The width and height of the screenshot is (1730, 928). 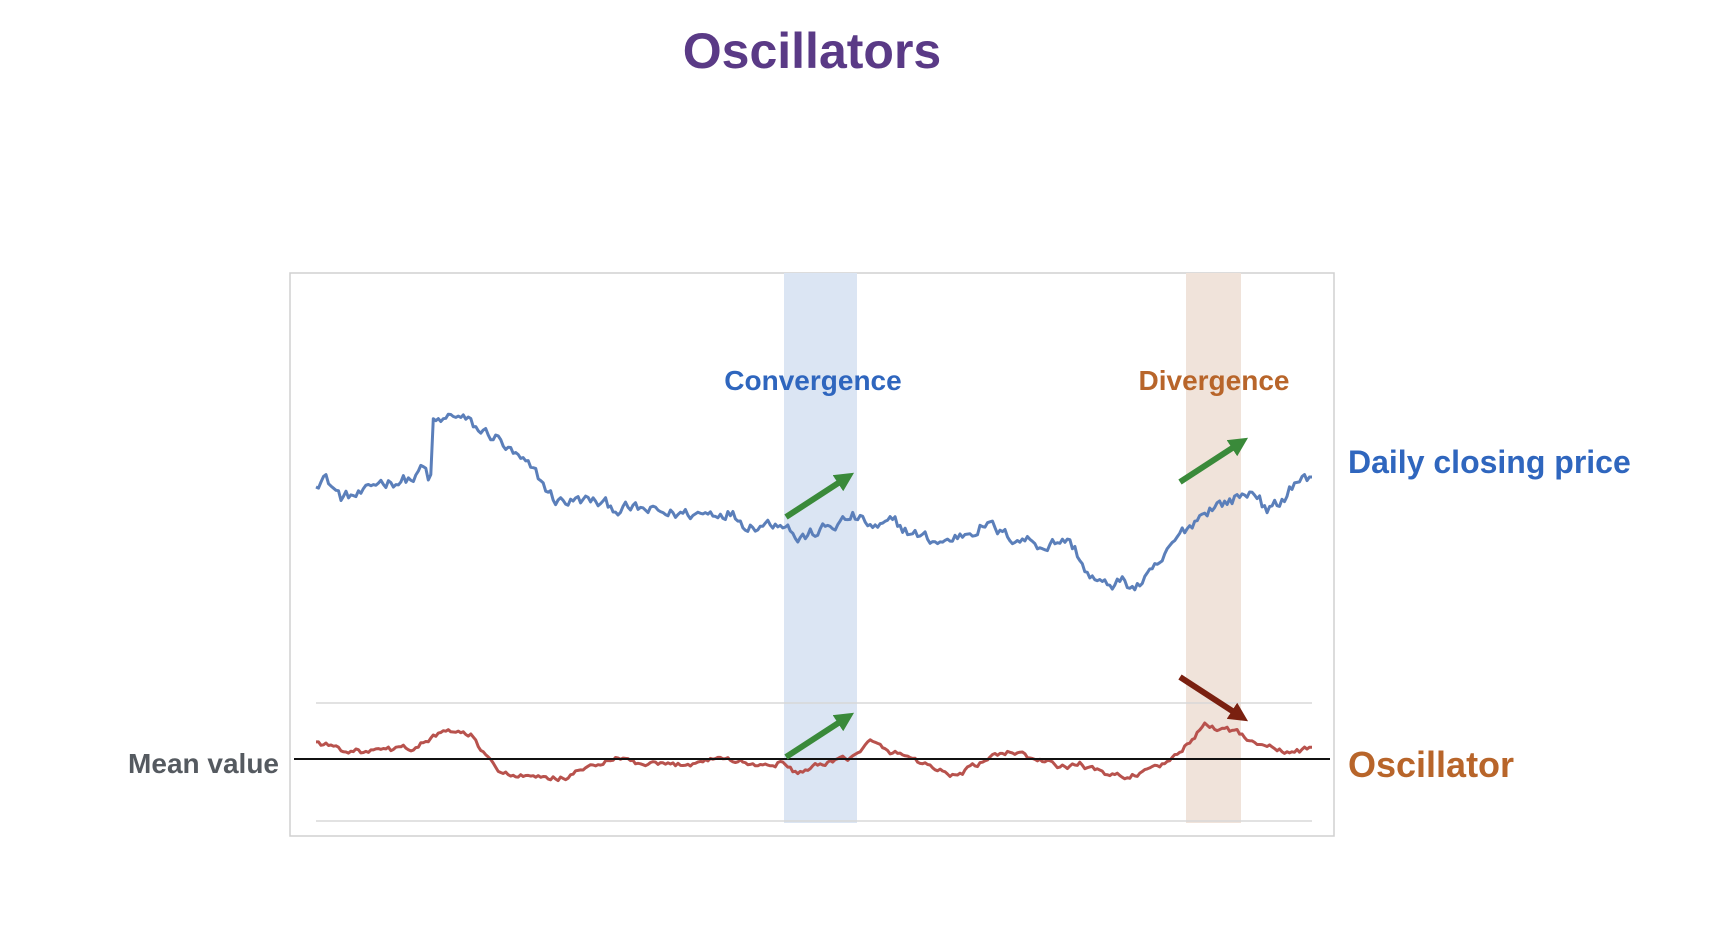 What do you see at coordinates (812, 51) in the screenshot?
I see `page-title: Oscillators` at bounding box center [812, 51].